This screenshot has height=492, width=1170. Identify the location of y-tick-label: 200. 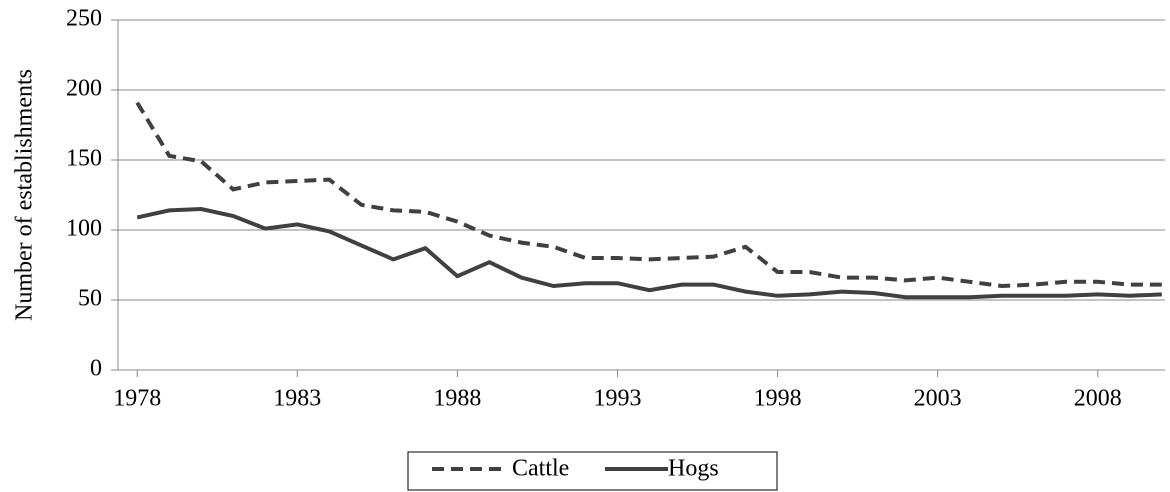
(84, 89).